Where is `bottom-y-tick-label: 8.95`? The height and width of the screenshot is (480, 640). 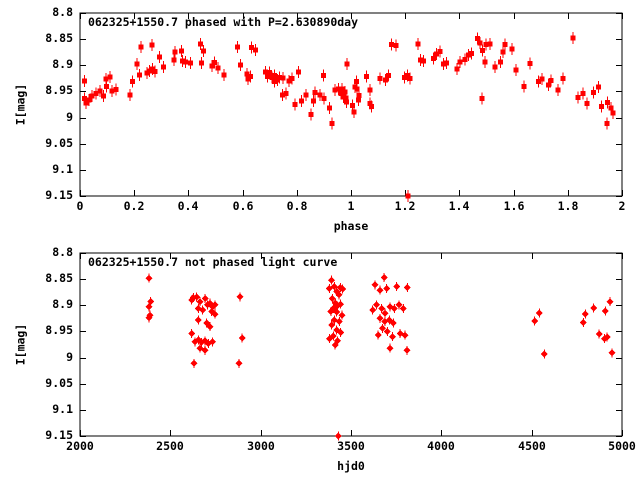 bottom-y-tick-label: 8.95 is located at coordinates (59, 330).